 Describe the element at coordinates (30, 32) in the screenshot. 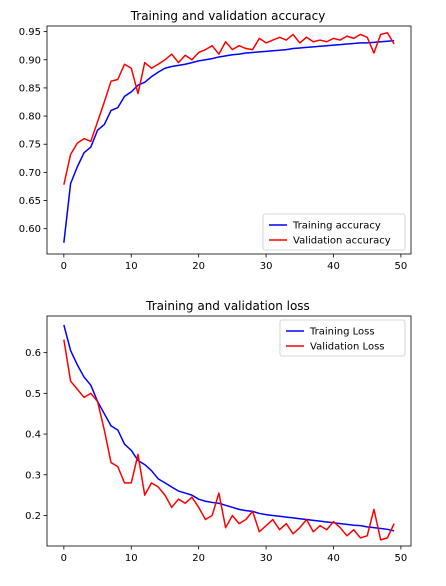

I see `accuracy-chart-ytick-label: 0.95` at that location.